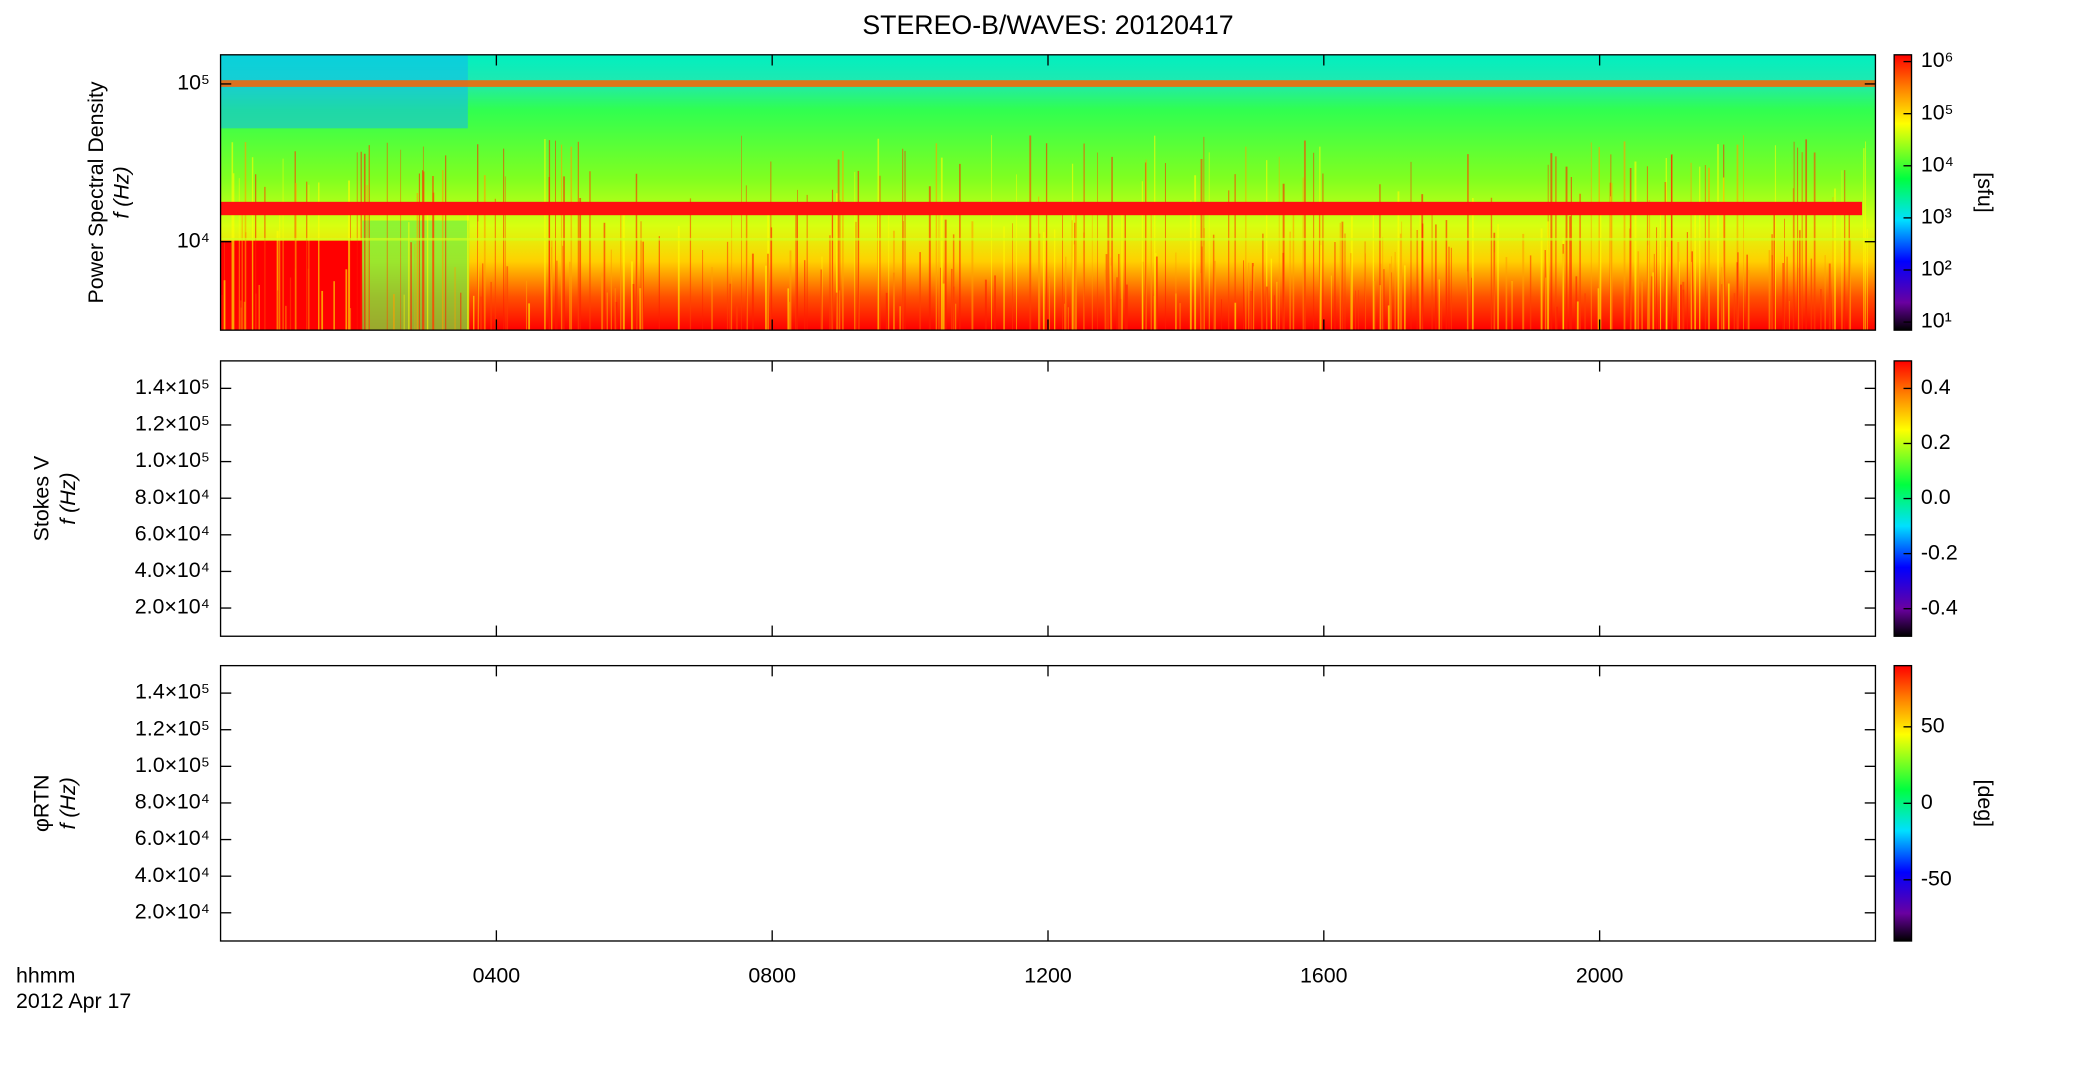 The image size is (2096, 1085). Describe the element at coordinates (1936, 321) in the screenshot. I see `colorbar-tick-label: 10¹` at that location.